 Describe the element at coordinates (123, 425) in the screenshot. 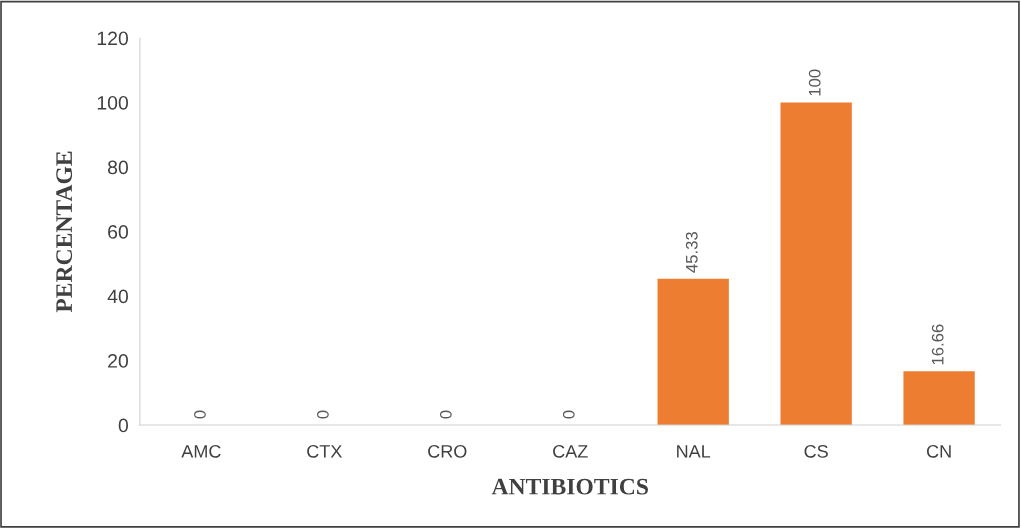

I see `y-tick-label: 0` at that location.